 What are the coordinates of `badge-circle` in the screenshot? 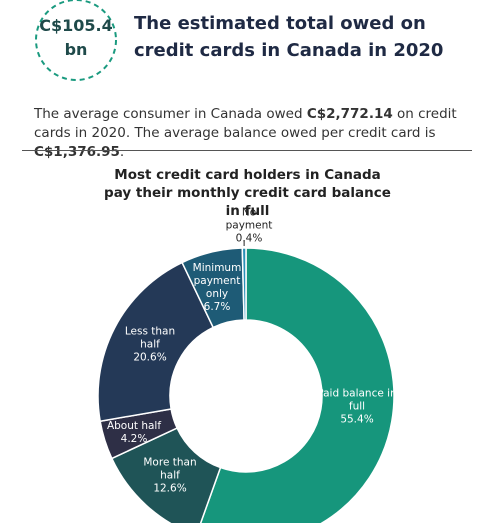 It's located at (76, 40).